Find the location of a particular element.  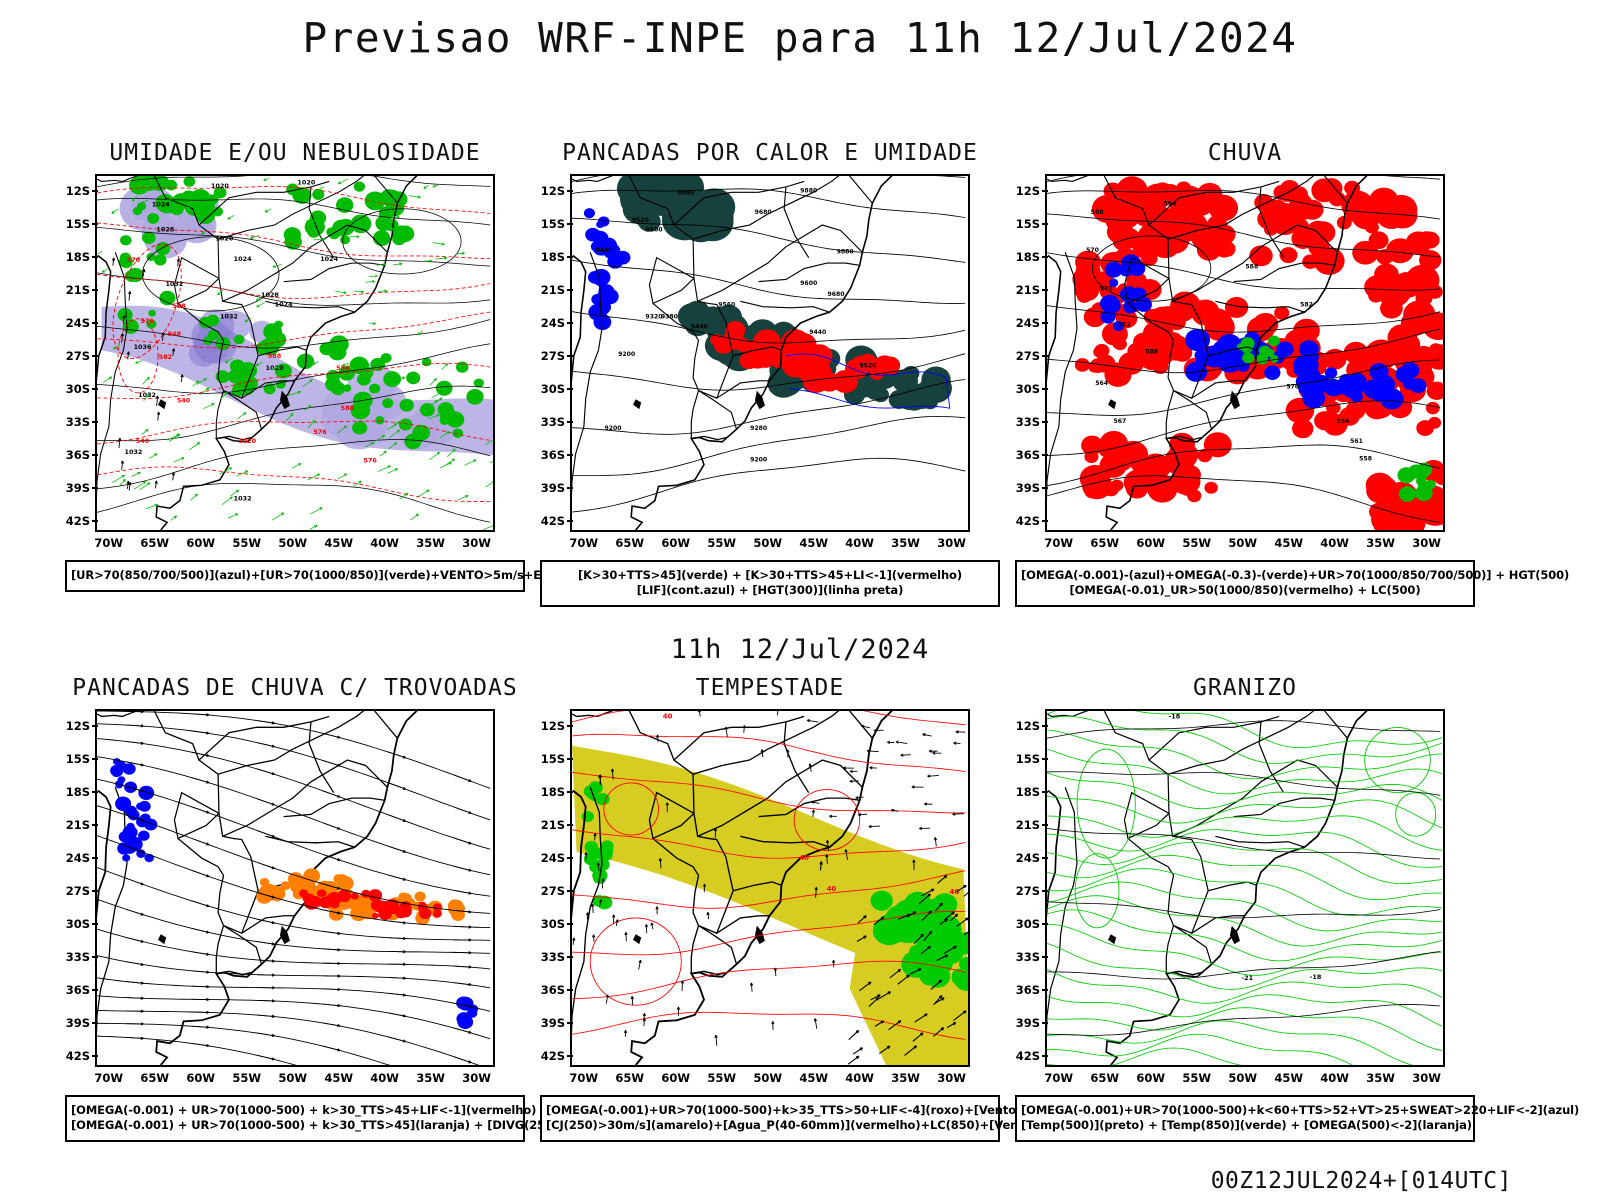

map-canvas: -21 -18 -18 is located at coordinates (1245, 888).